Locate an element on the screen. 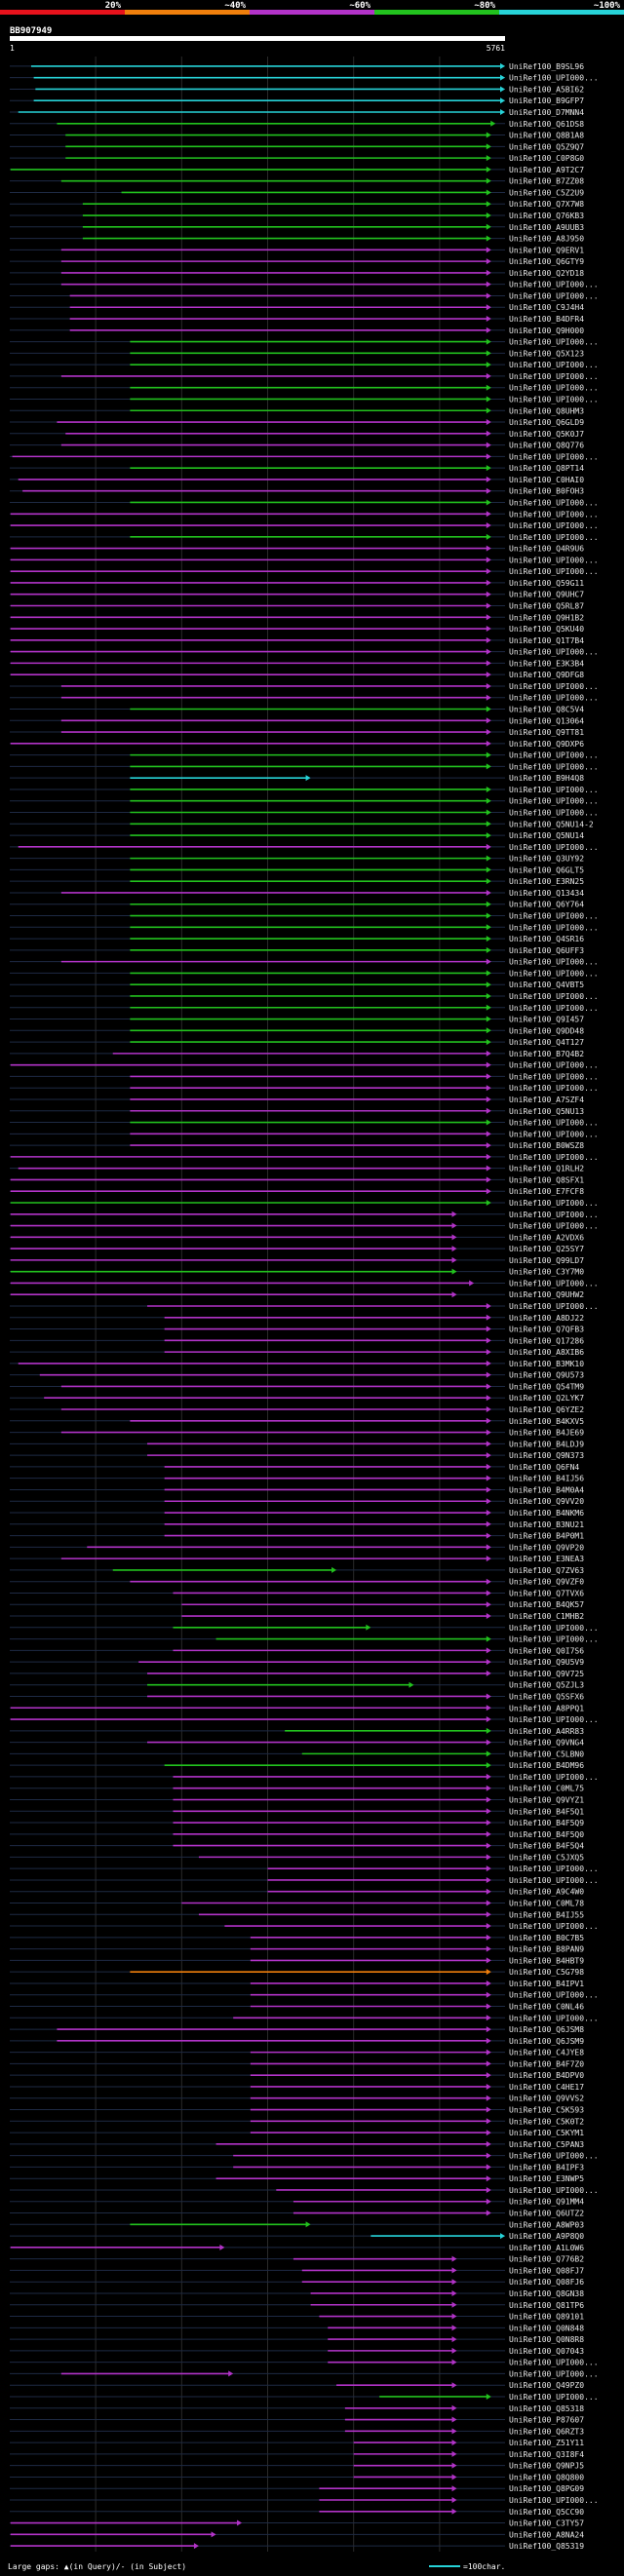  hit-label: UniRef100_B9GFP7 is located at coordinates (546, 100).